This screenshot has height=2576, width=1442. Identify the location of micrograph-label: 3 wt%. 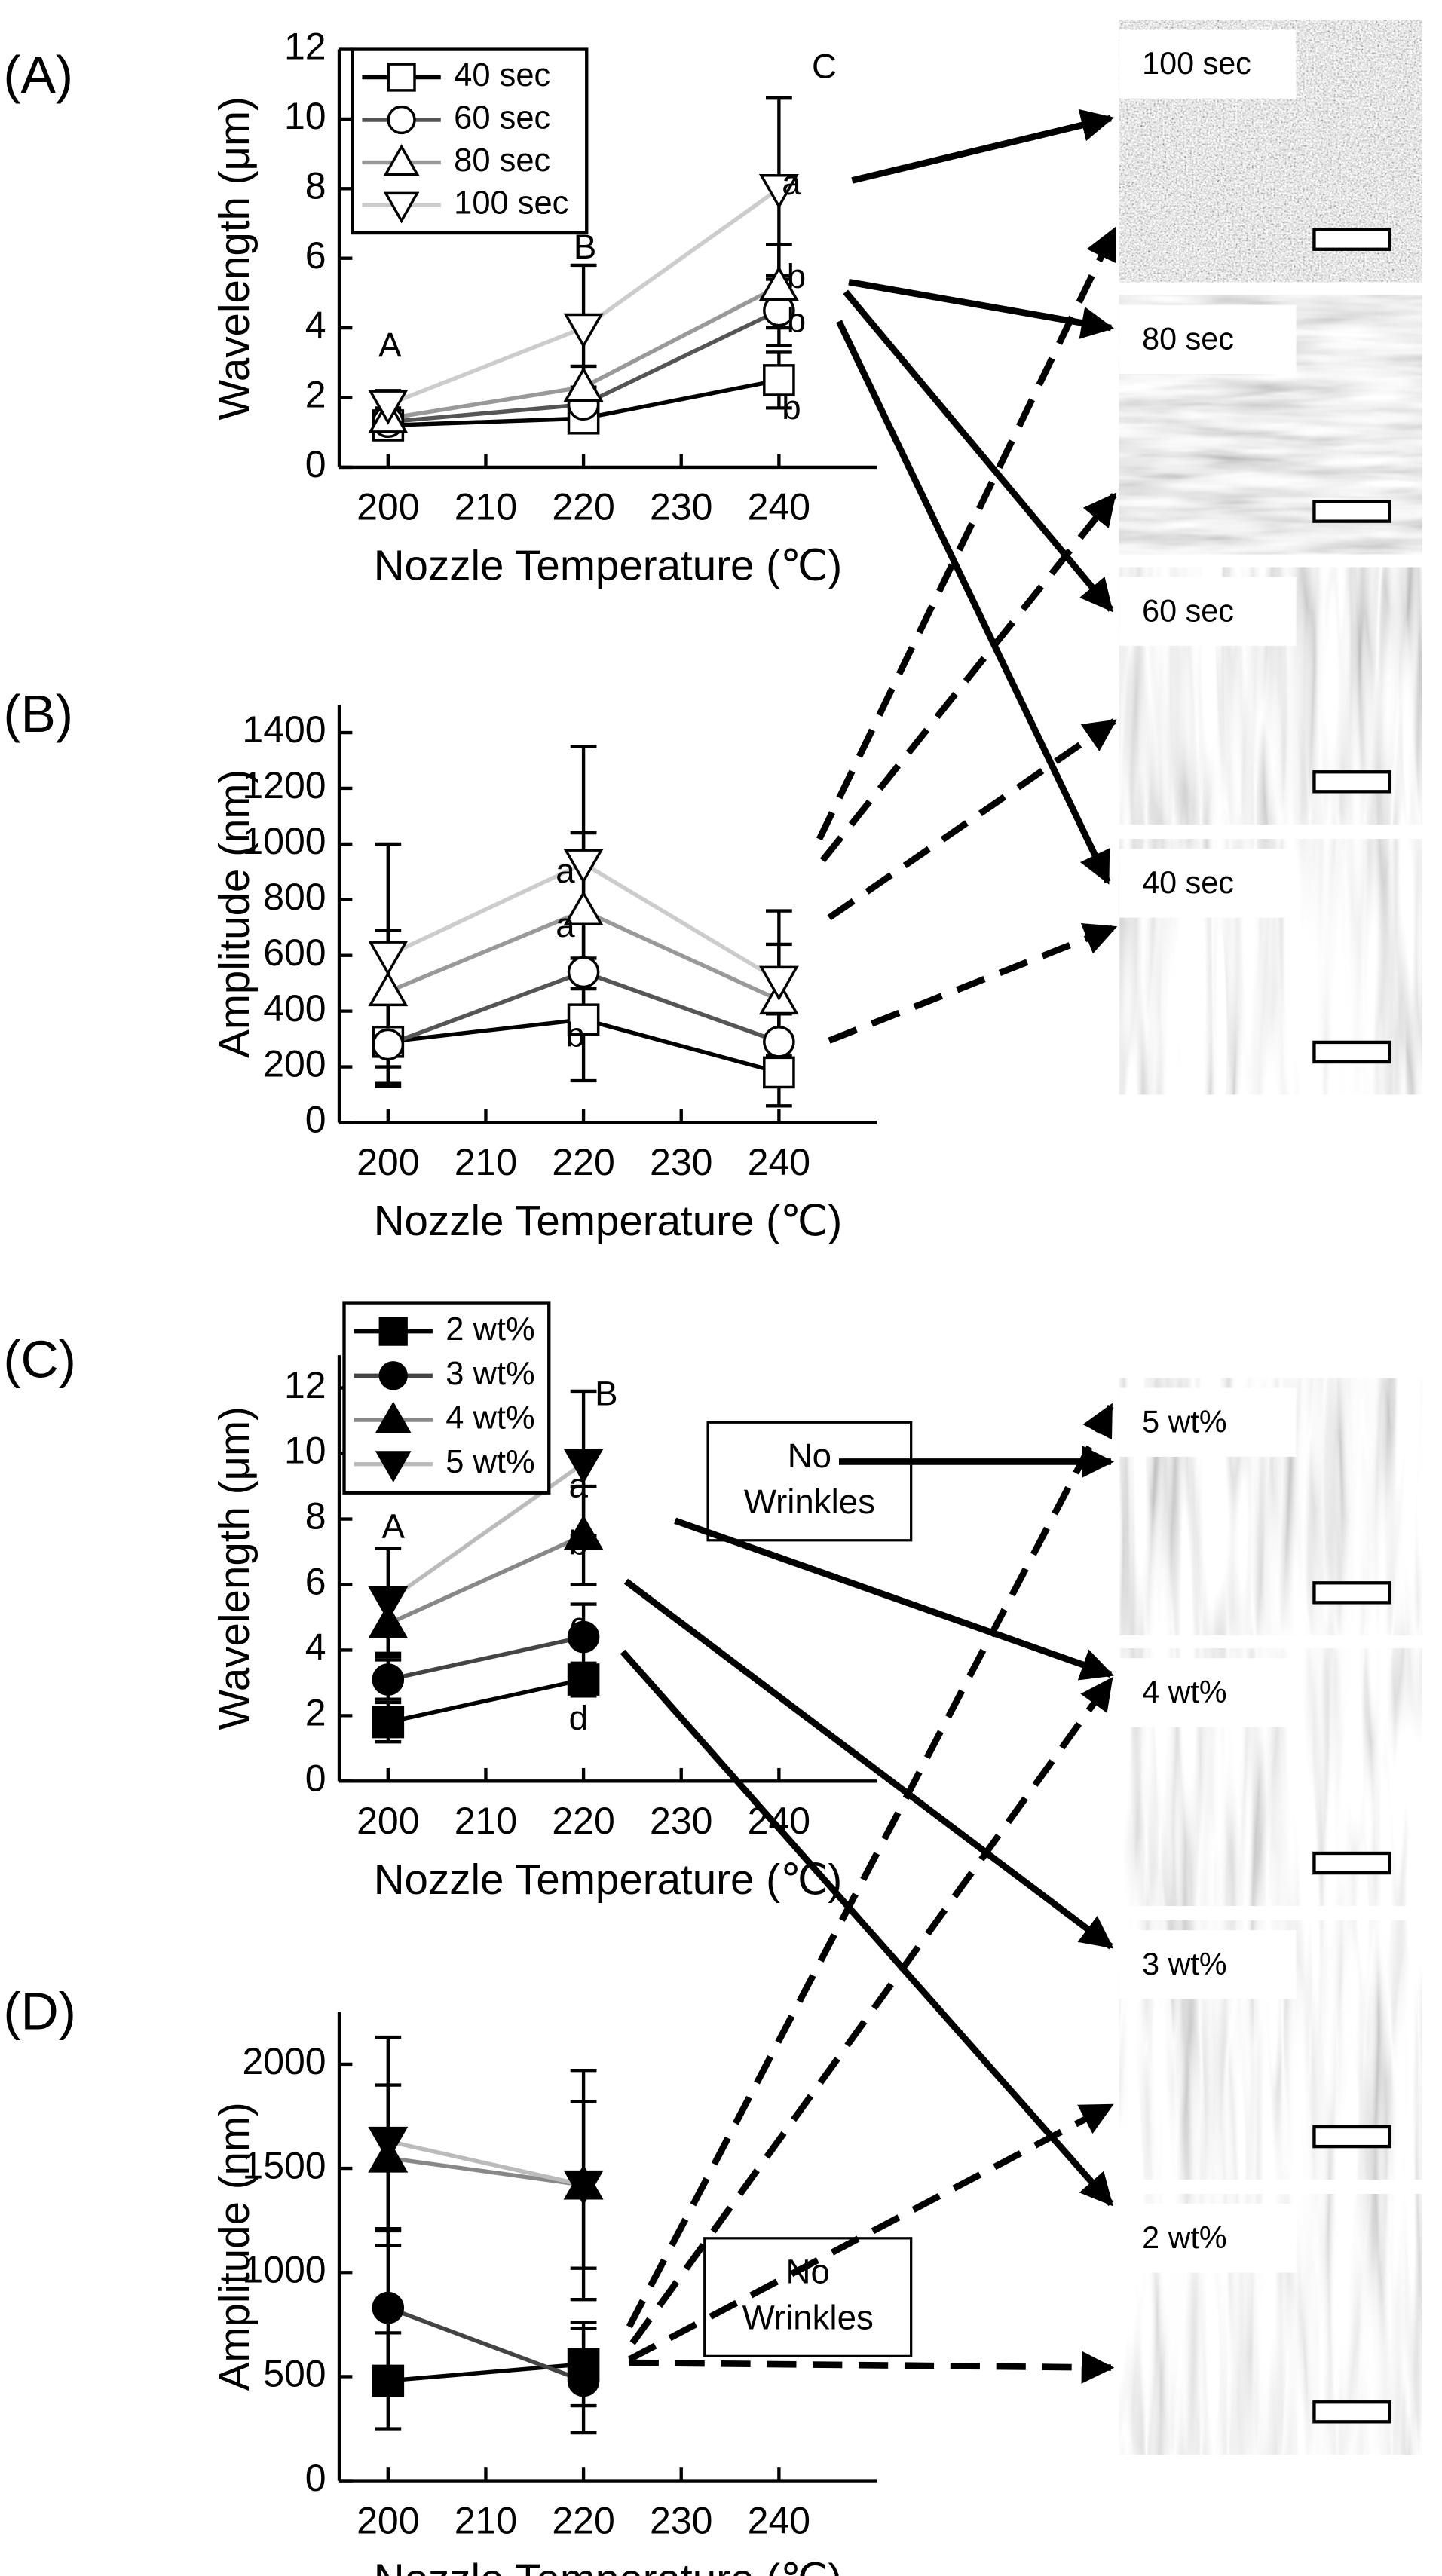
(1184, 1964).